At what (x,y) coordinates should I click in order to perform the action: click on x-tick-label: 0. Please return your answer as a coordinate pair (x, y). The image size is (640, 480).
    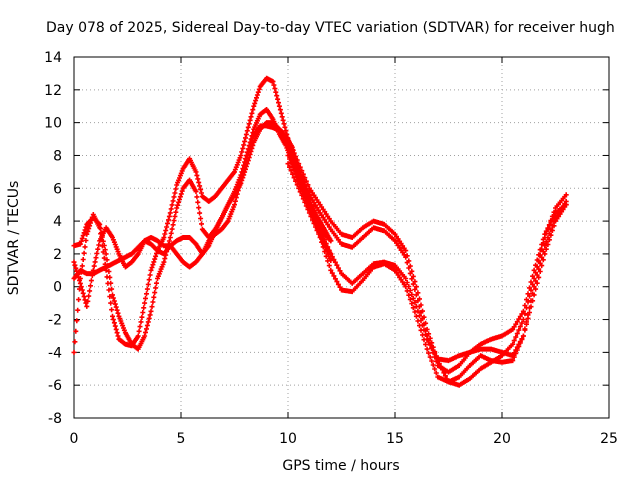
    Looking at the image, I should click on (74, 439).